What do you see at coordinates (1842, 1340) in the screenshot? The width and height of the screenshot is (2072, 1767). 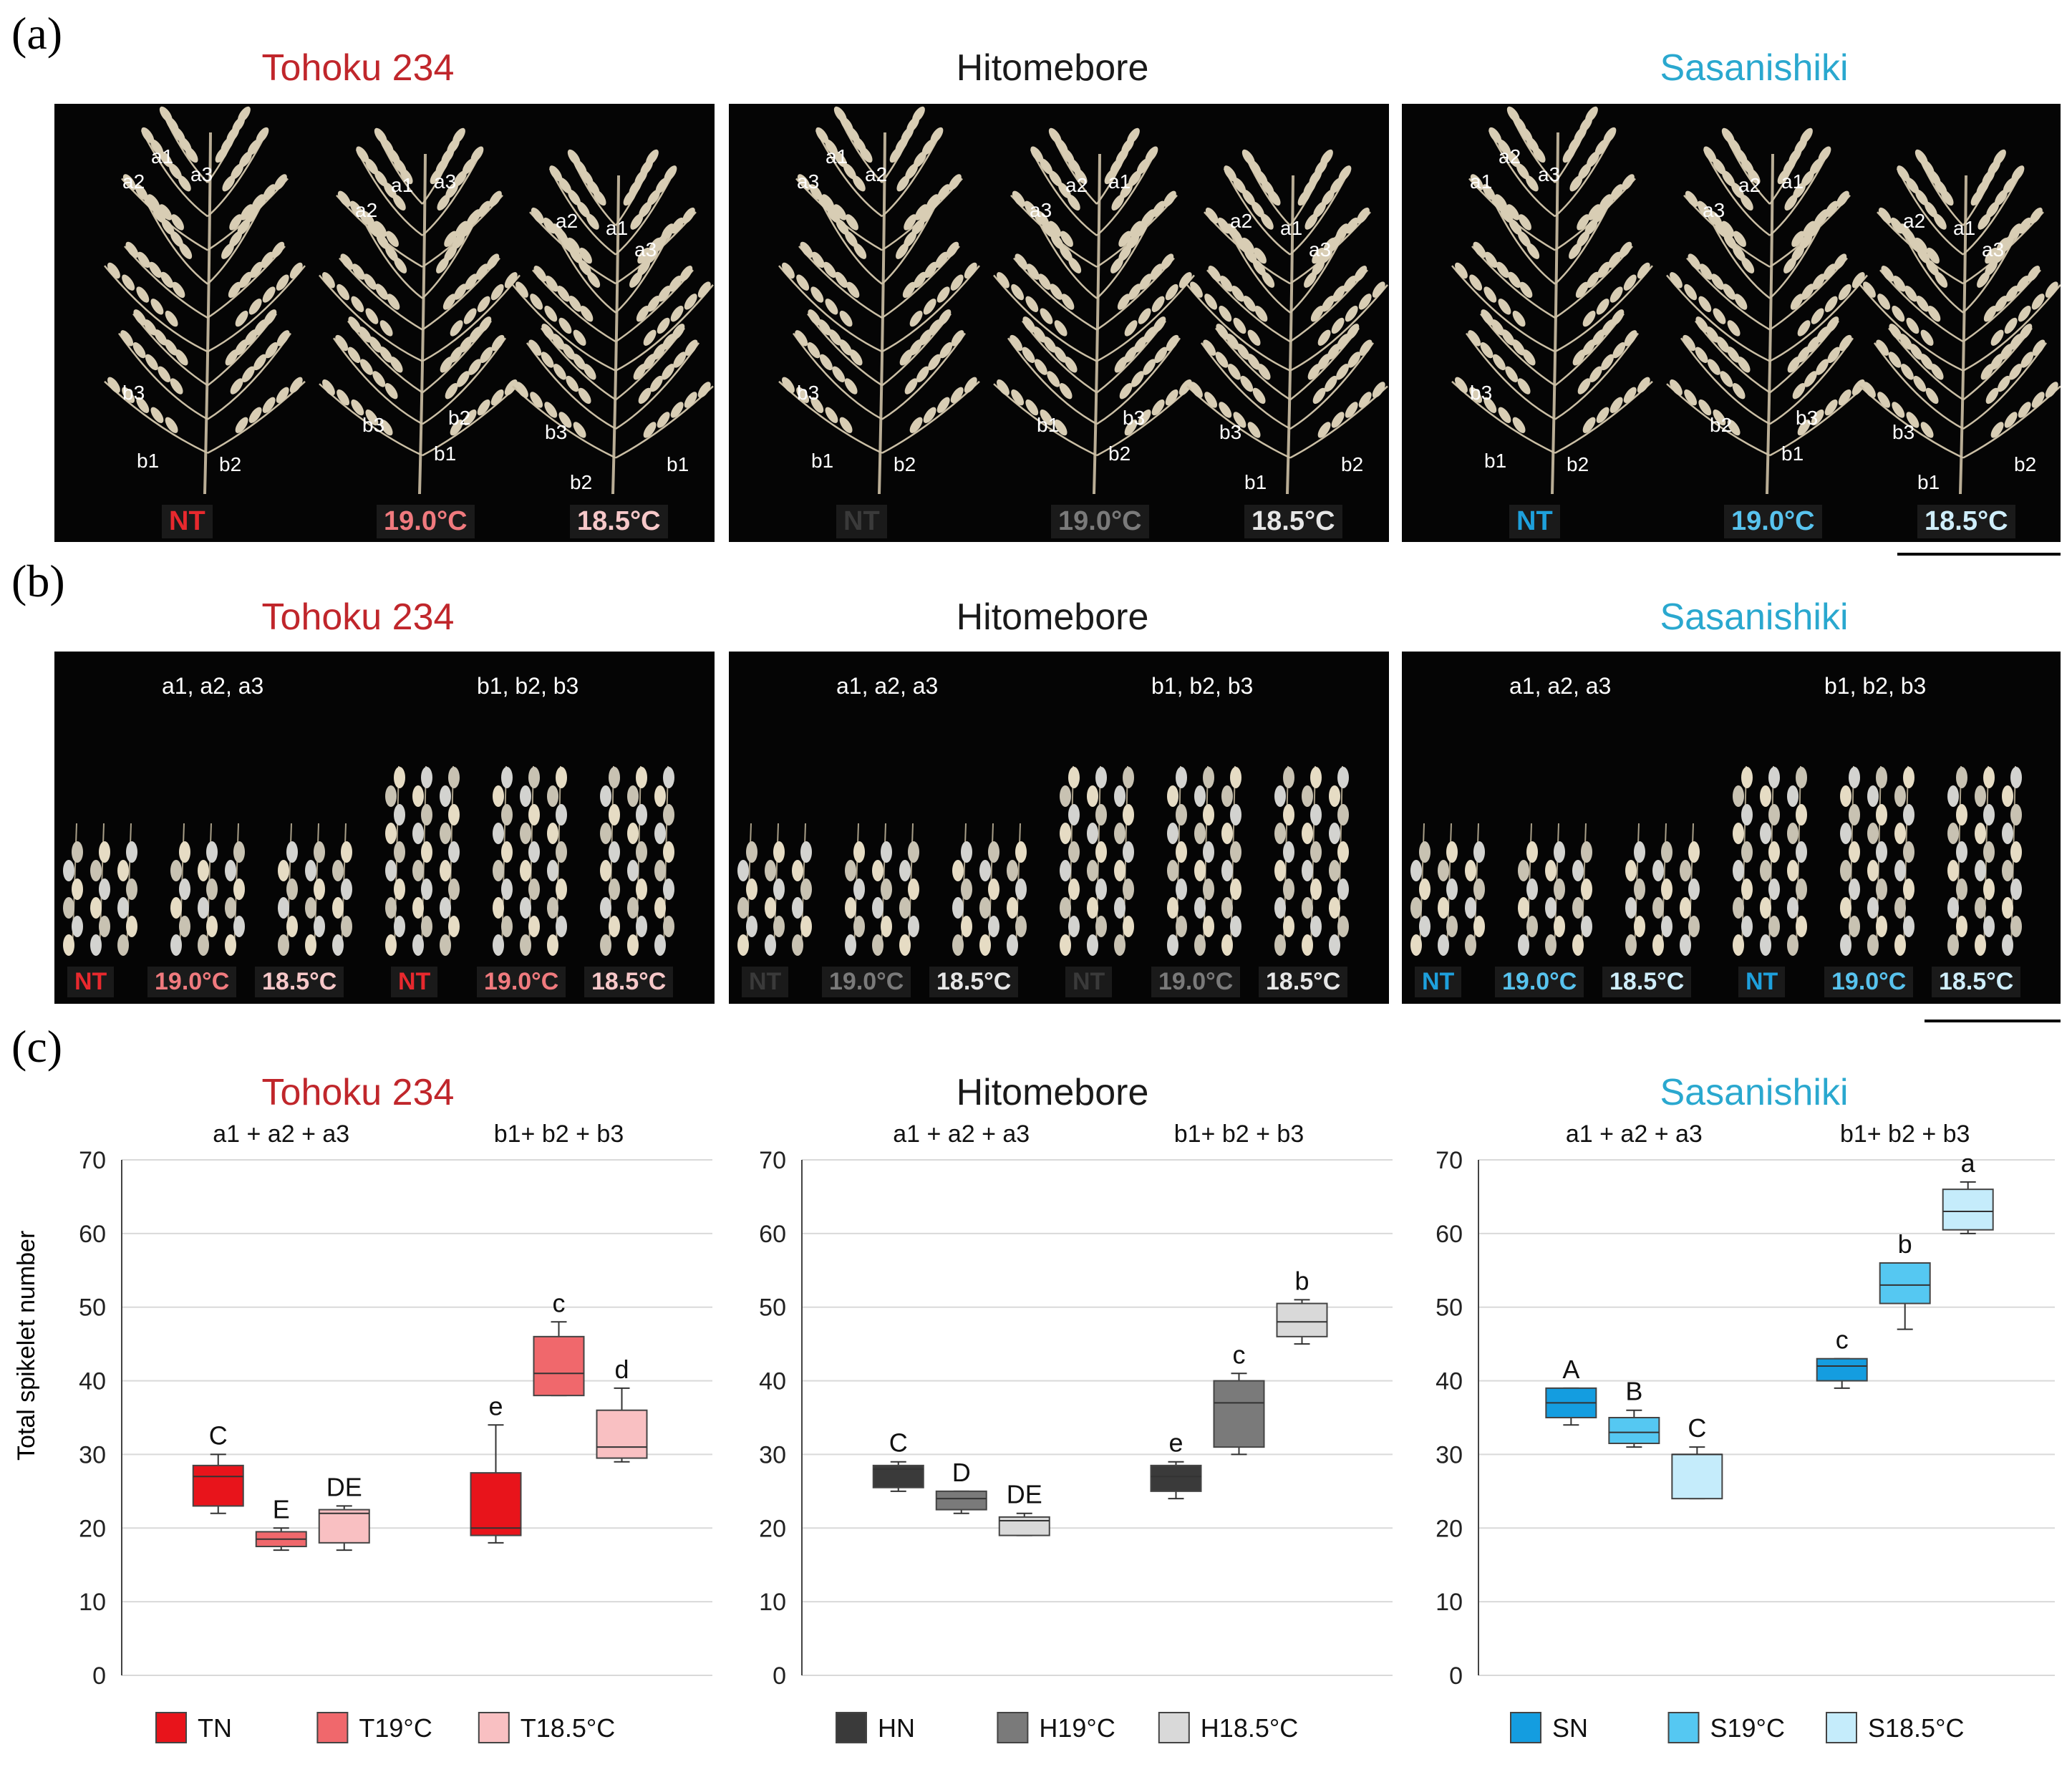 I see `significance-letter: c` at bounding box center [1842, 1340].